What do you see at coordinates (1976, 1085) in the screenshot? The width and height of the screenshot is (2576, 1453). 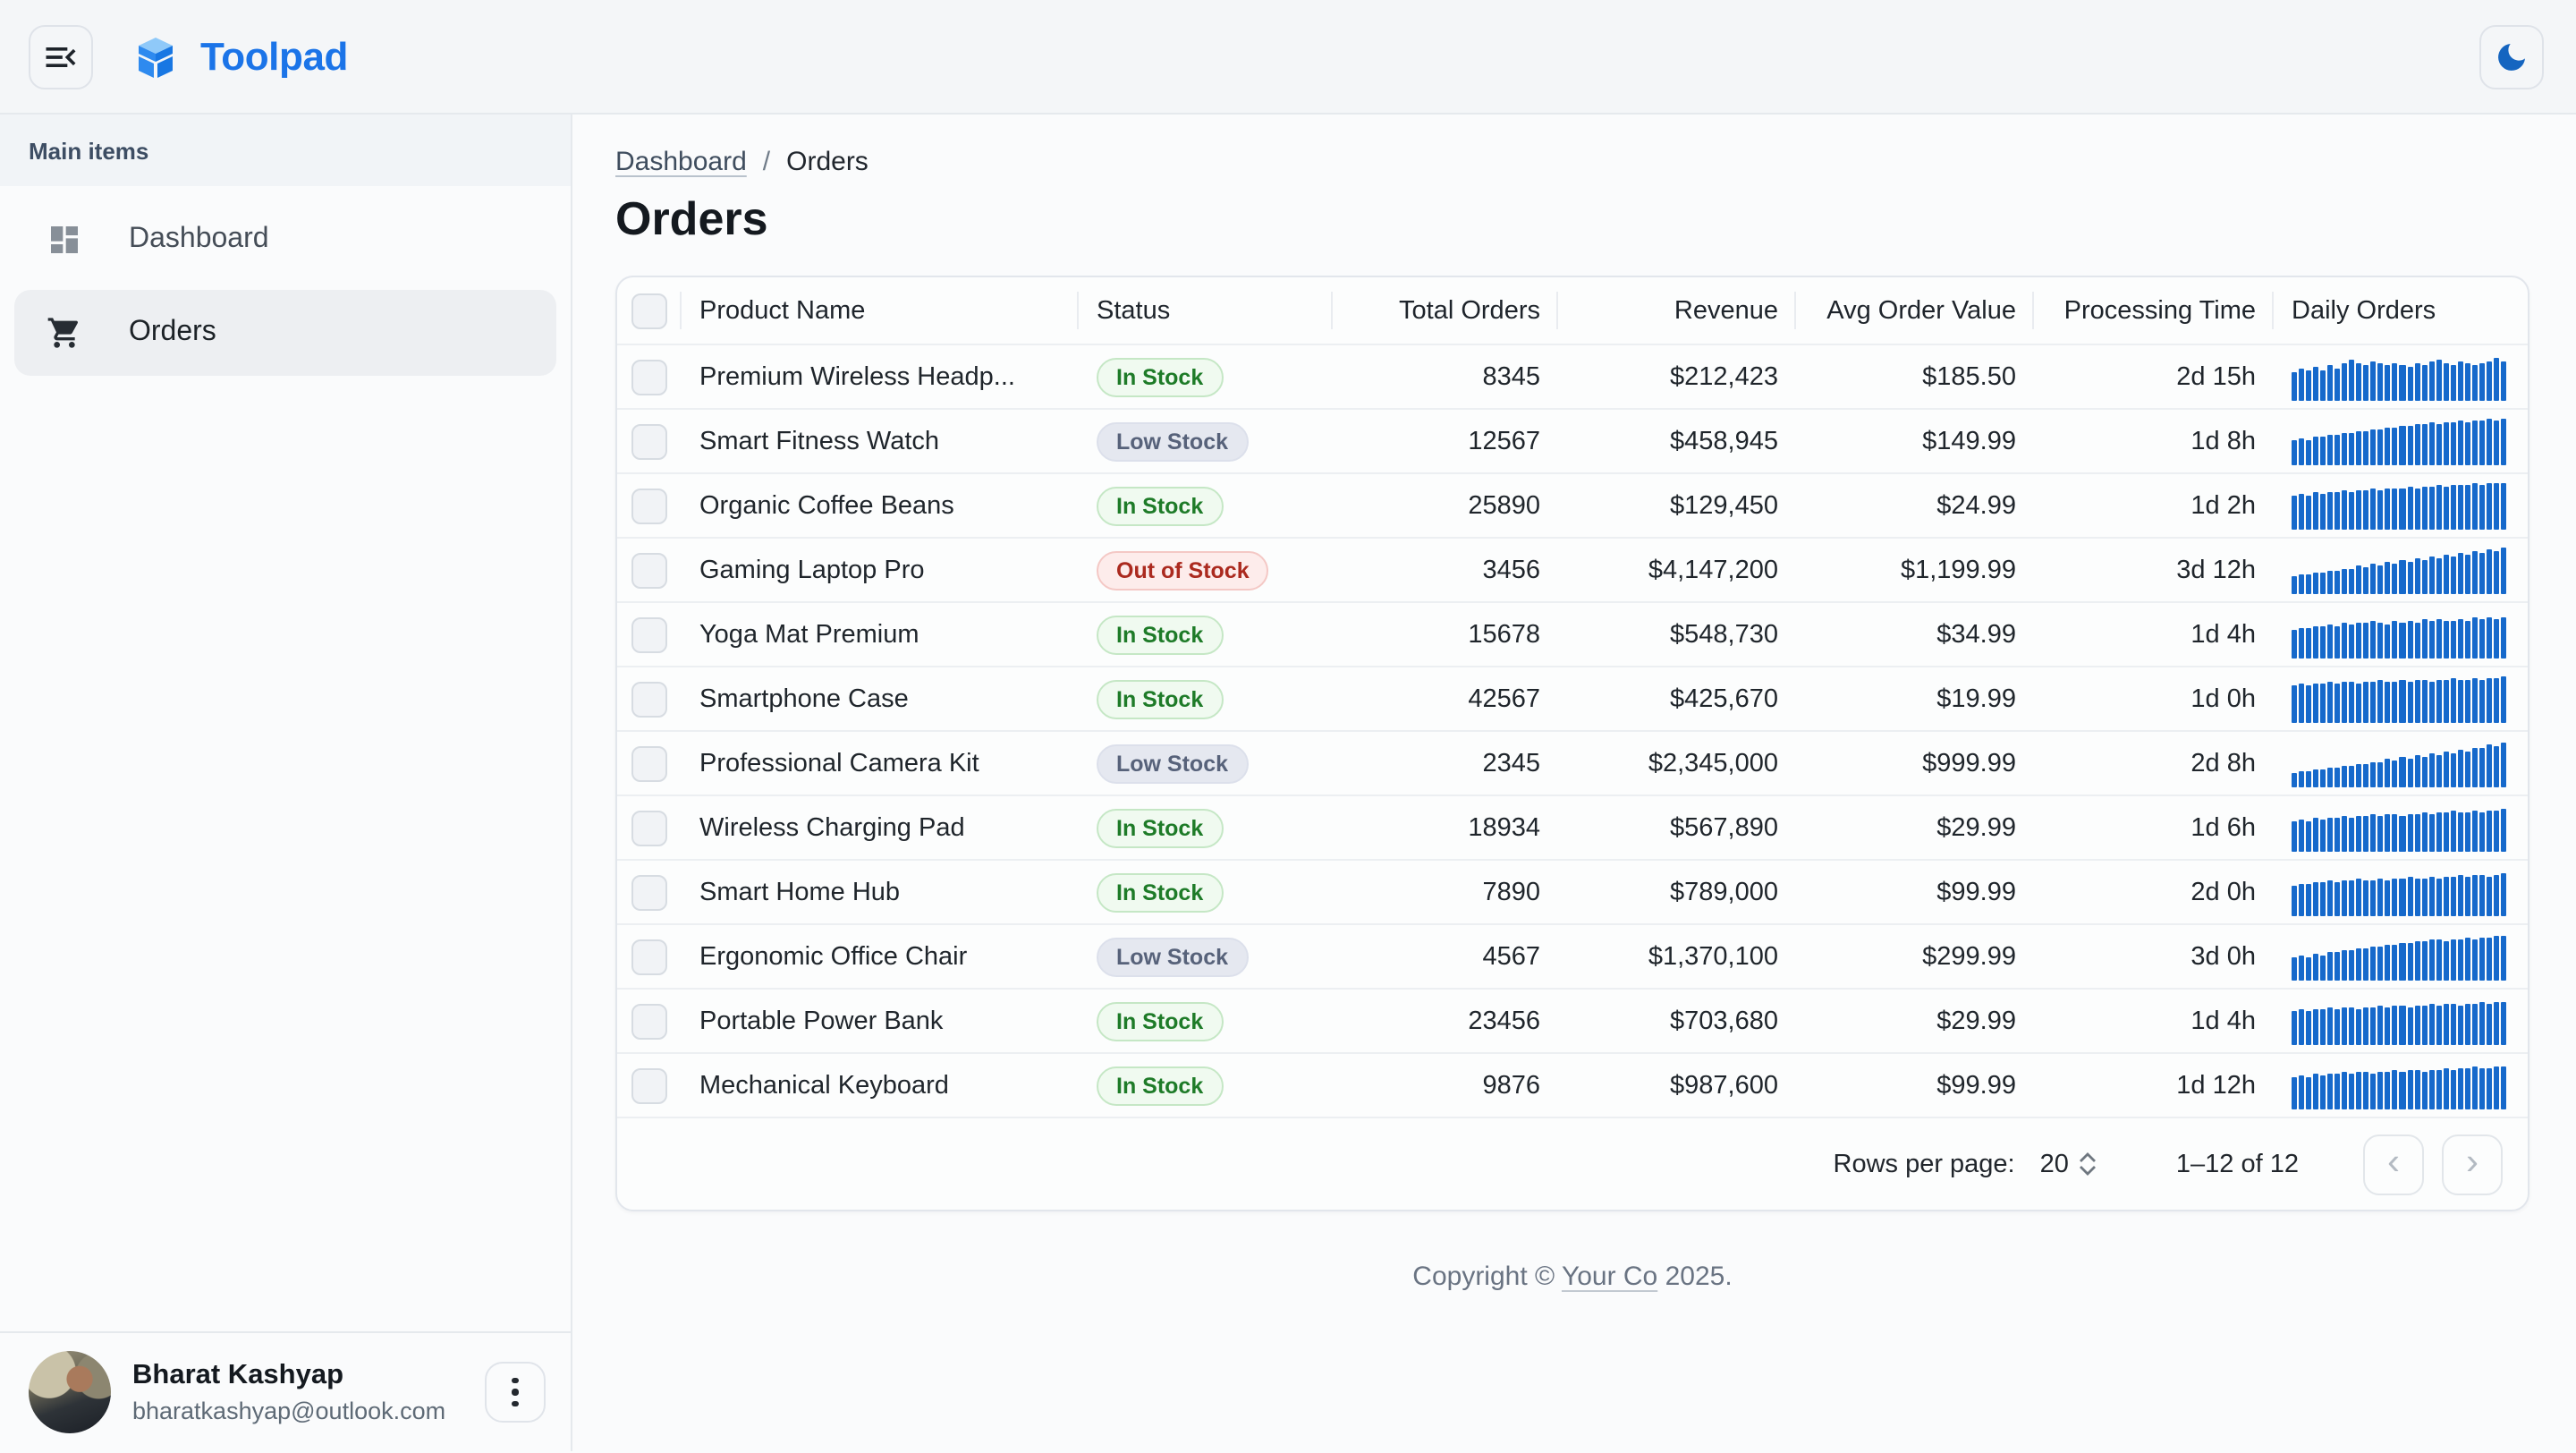 I see `cell-avg-order-value: $99.99` at bounding box center [1976, 1085].